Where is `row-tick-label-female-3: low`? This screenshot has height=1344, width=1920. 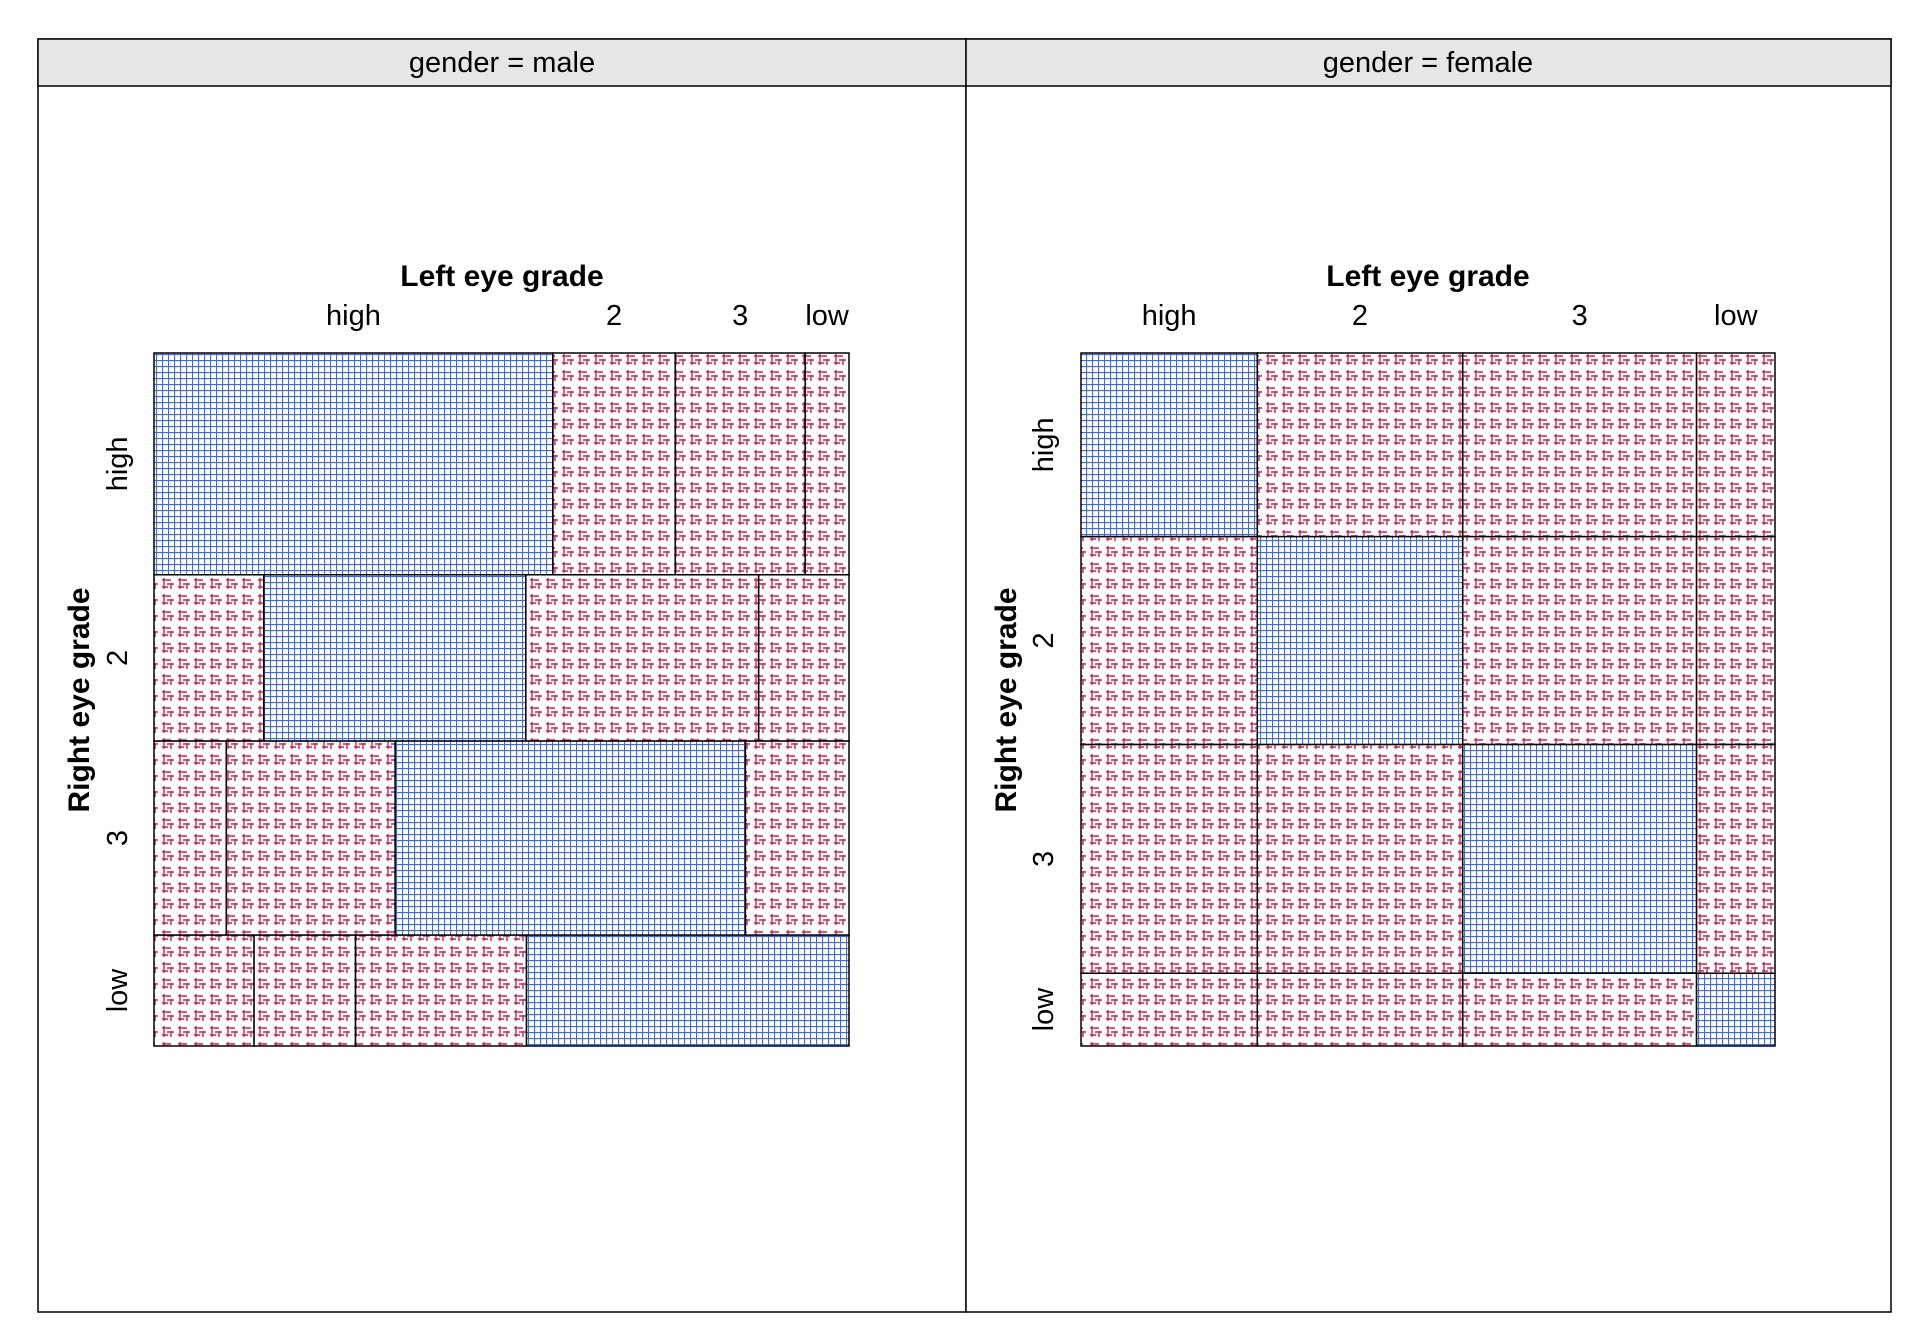
row-tick-label-female-3: low is located at coordinates (1044, 1009).